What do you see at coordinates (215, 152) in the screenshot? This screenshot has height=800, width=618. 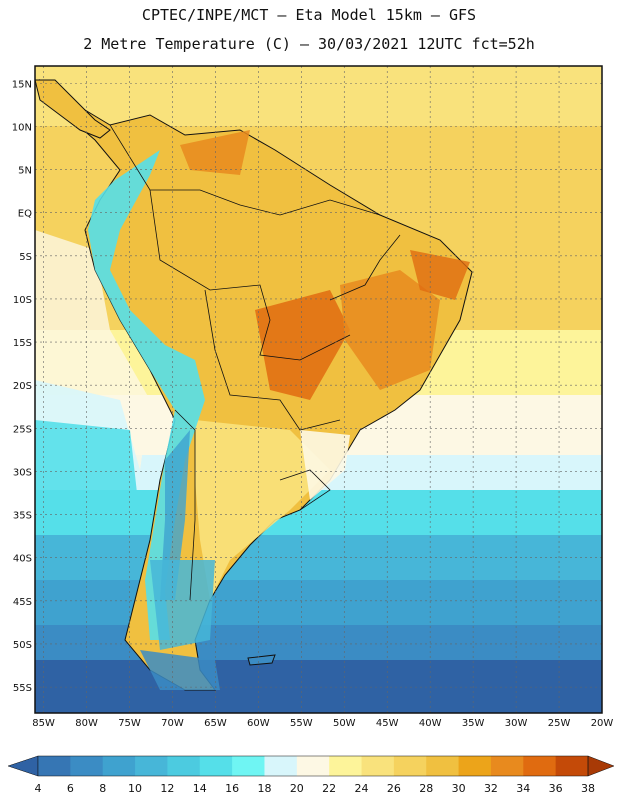 I see `hot-region-north` at bounding box center [215, 152].